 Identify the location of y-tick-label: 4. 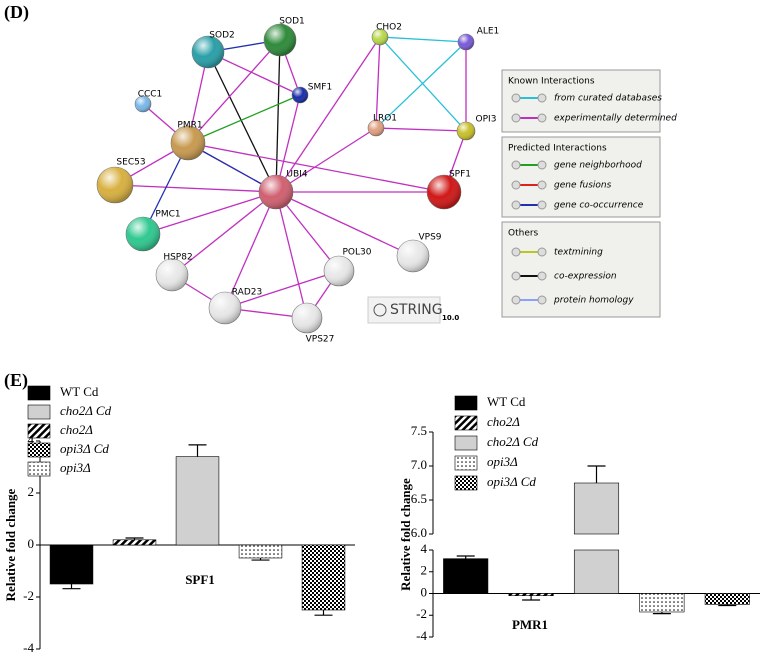
(31, 439).